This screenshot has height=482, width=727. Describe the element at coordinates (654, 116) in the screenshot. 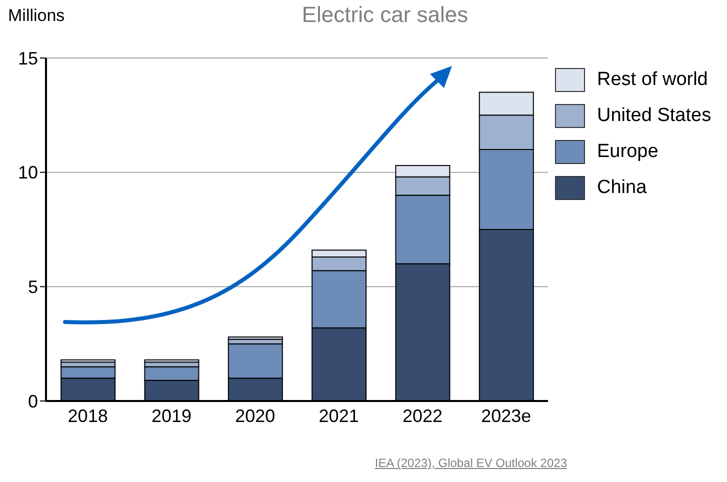

I see `legend-label: United States` at that location.